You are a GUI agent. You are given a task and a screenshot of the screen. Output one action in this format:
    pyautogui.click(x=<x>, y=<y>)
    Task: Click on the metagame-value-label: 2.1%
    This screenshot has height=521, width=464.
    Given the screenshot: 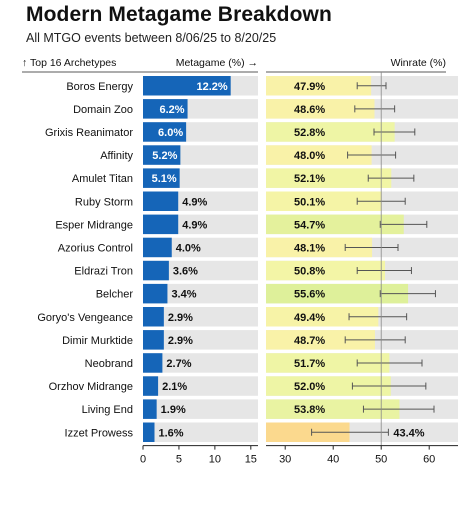 What is the action you would take?
    pyautogui.click(x=174, y=387)
    